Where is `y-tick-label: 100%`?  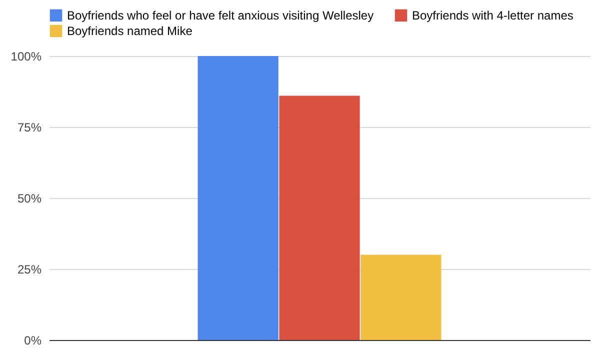 y-tick-label: 100% is located at coordinates (26, 57).